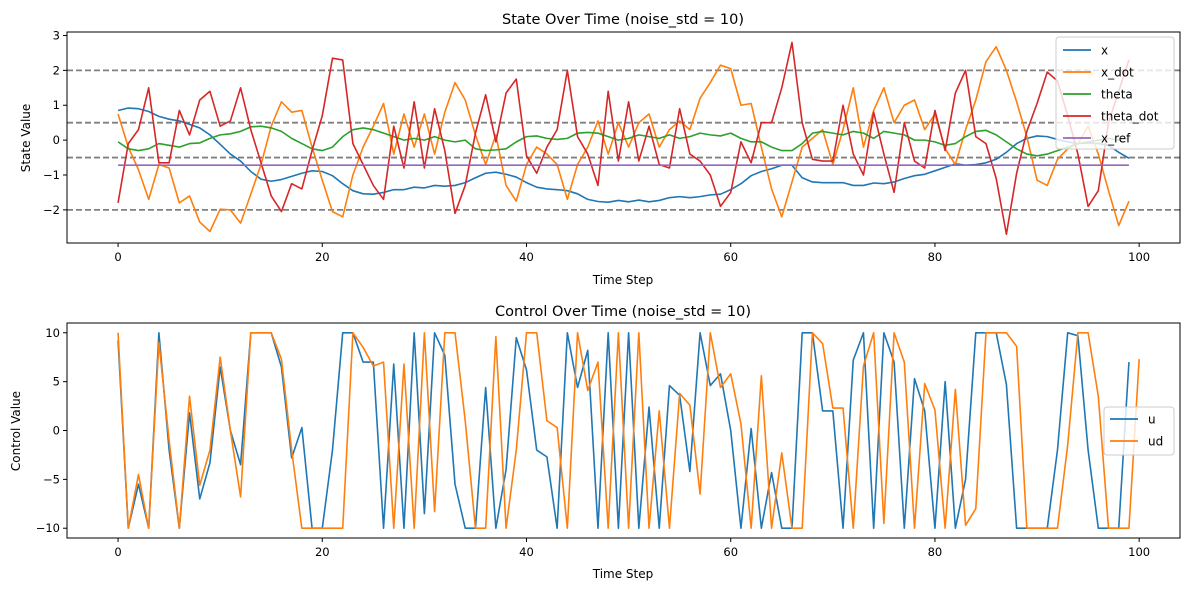  Describe the element at coordinates (56, 35) in the screenshot. I see `y-tick-label: 3` at that location.